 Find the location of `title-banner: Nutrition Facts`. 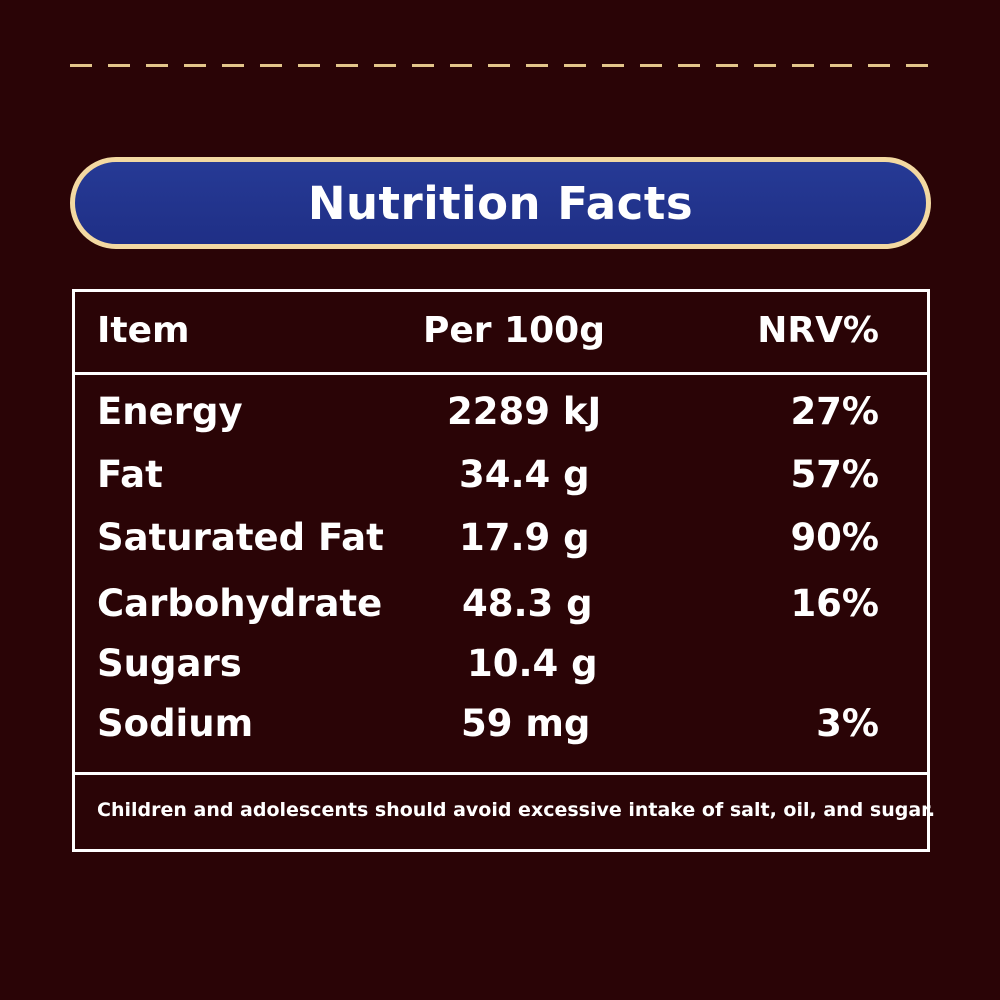

title-banner: Nutrition Facts is located at coordinates (500, 203).